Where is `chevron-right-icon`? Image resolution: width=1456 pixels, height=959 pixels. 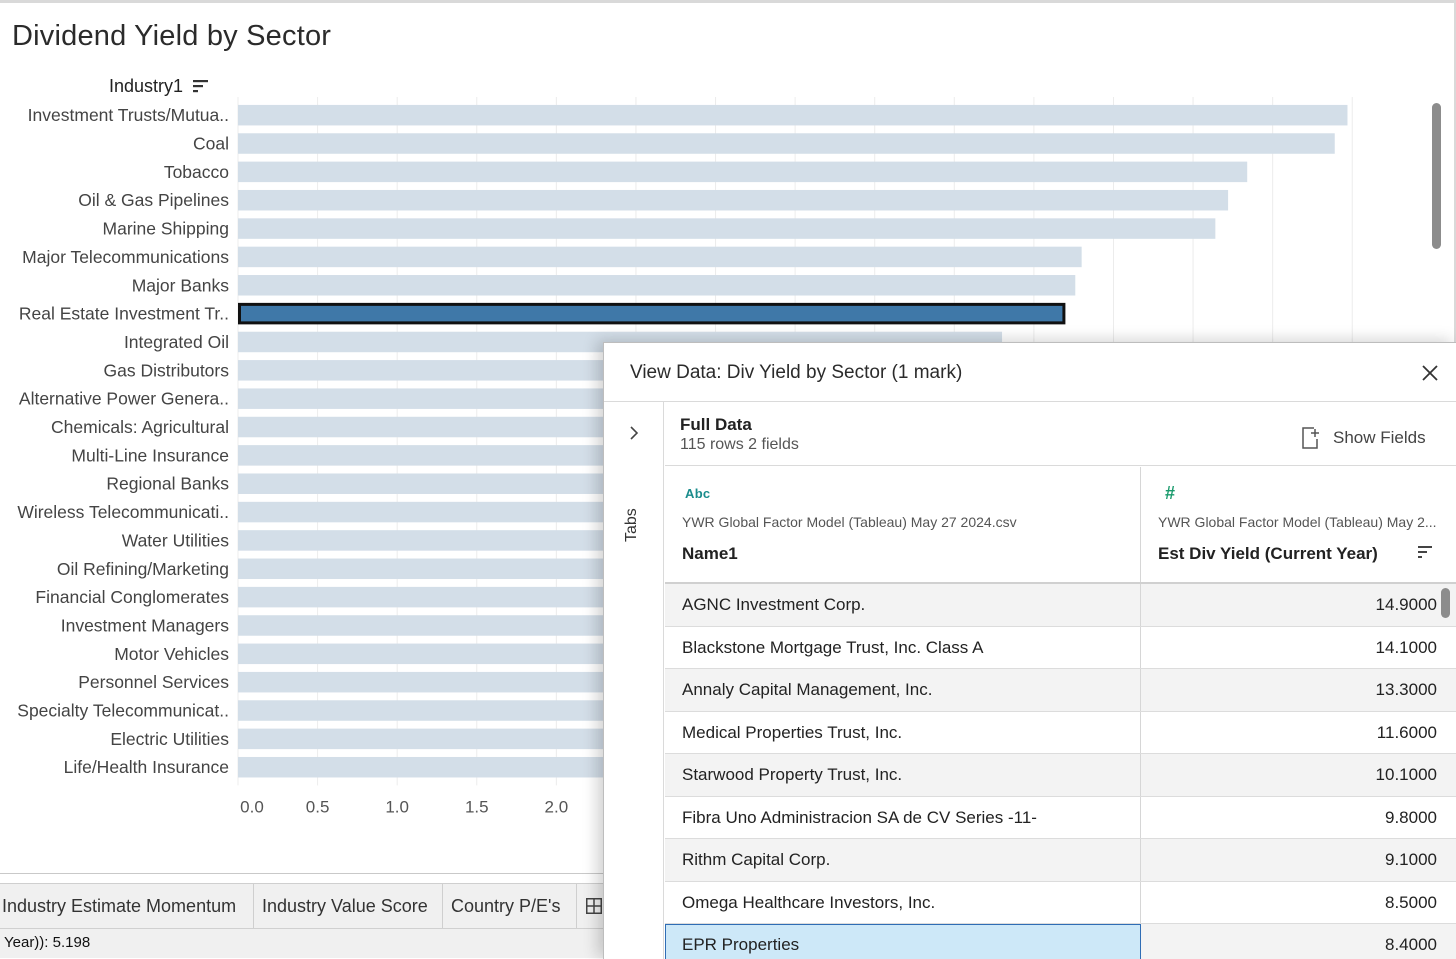 chevron-right-icon is located at coordinates (634, 433).